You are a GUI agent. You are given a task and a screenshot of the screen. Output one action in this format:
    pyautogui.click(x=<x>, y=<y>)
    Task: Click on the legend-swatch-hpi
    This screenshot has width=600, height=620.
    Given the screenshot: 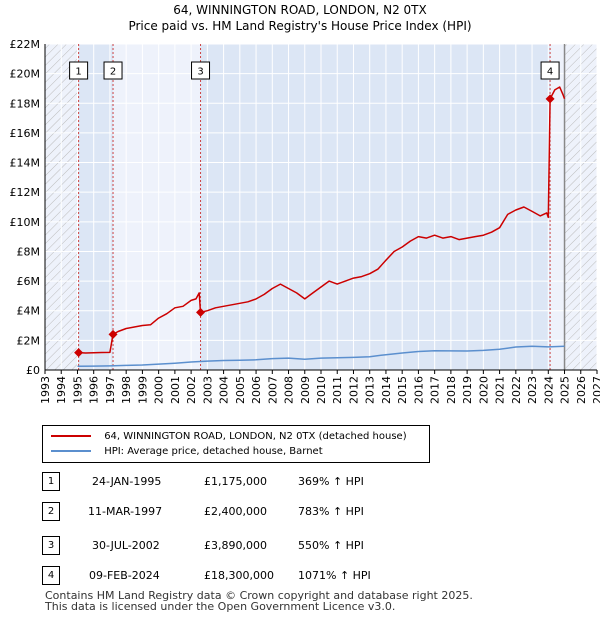 What is the action you would take?
    pyautogui.click(x=71, y=451)
    